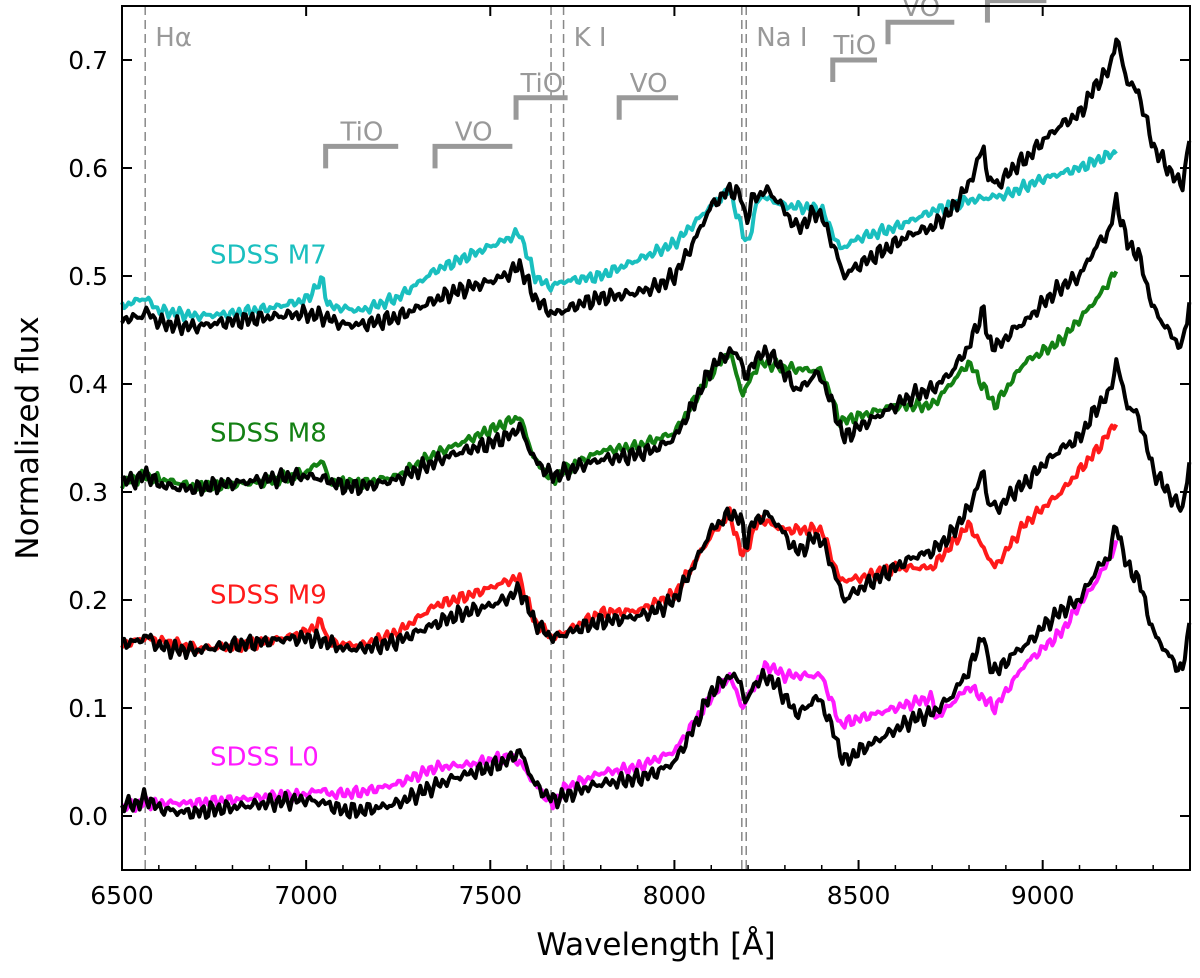 This screenshot has height=978, width=1200. I want to click on band-label-3: VO, so click(649, 84).